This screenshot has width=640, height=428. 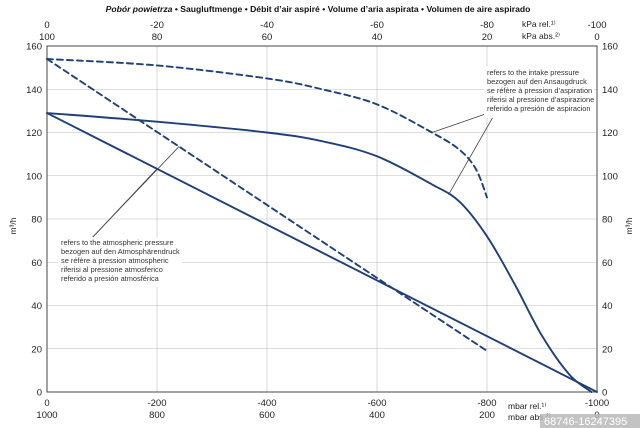 What do you see at coordinates (376, 403) in the screenshot?
I see `x-tick-bottom-rel: -600` at bounding box center [376, 403].